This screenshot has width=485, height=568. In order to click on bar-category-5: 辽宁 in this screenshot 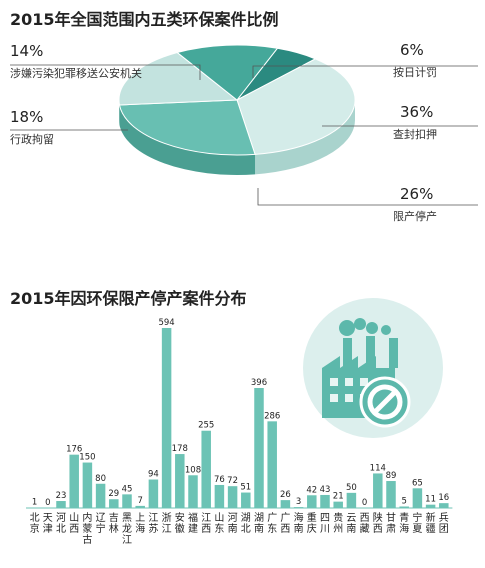, I will do `click(101, 523)`.